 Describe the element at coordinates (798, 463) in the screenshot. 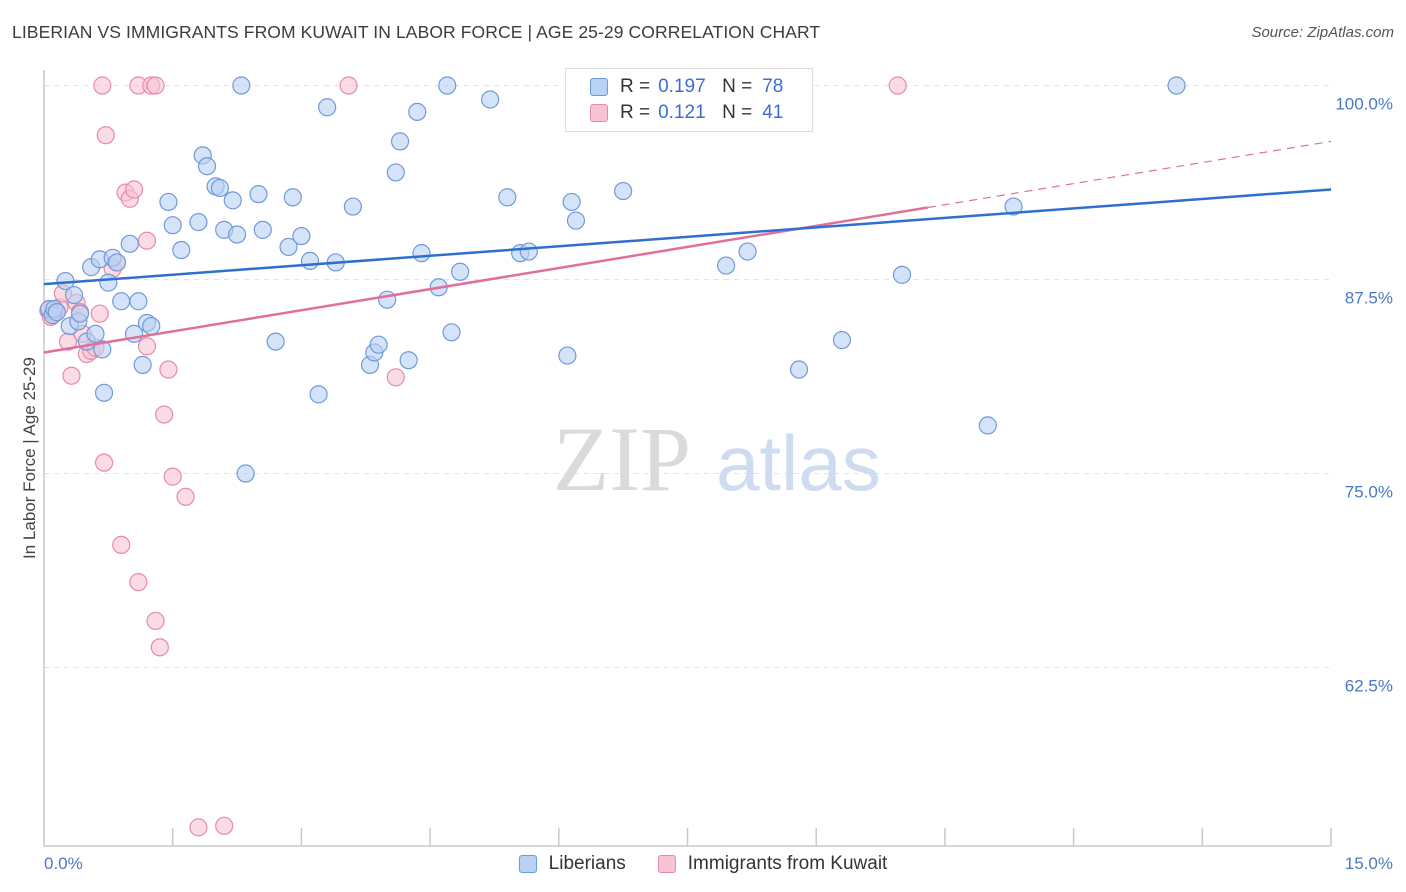

I see `watermark-atlas: atlas` at that location.